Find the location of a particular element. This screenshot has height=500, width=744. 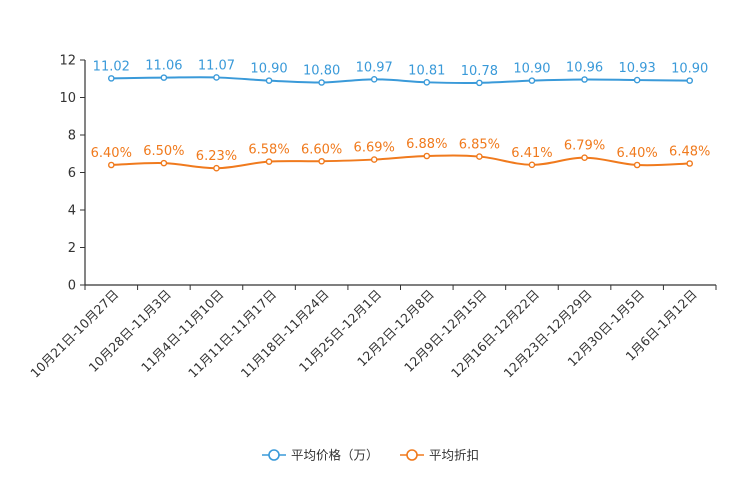

x-category-label: 12月16日-12月22日 is located at coordinates (495, 334).